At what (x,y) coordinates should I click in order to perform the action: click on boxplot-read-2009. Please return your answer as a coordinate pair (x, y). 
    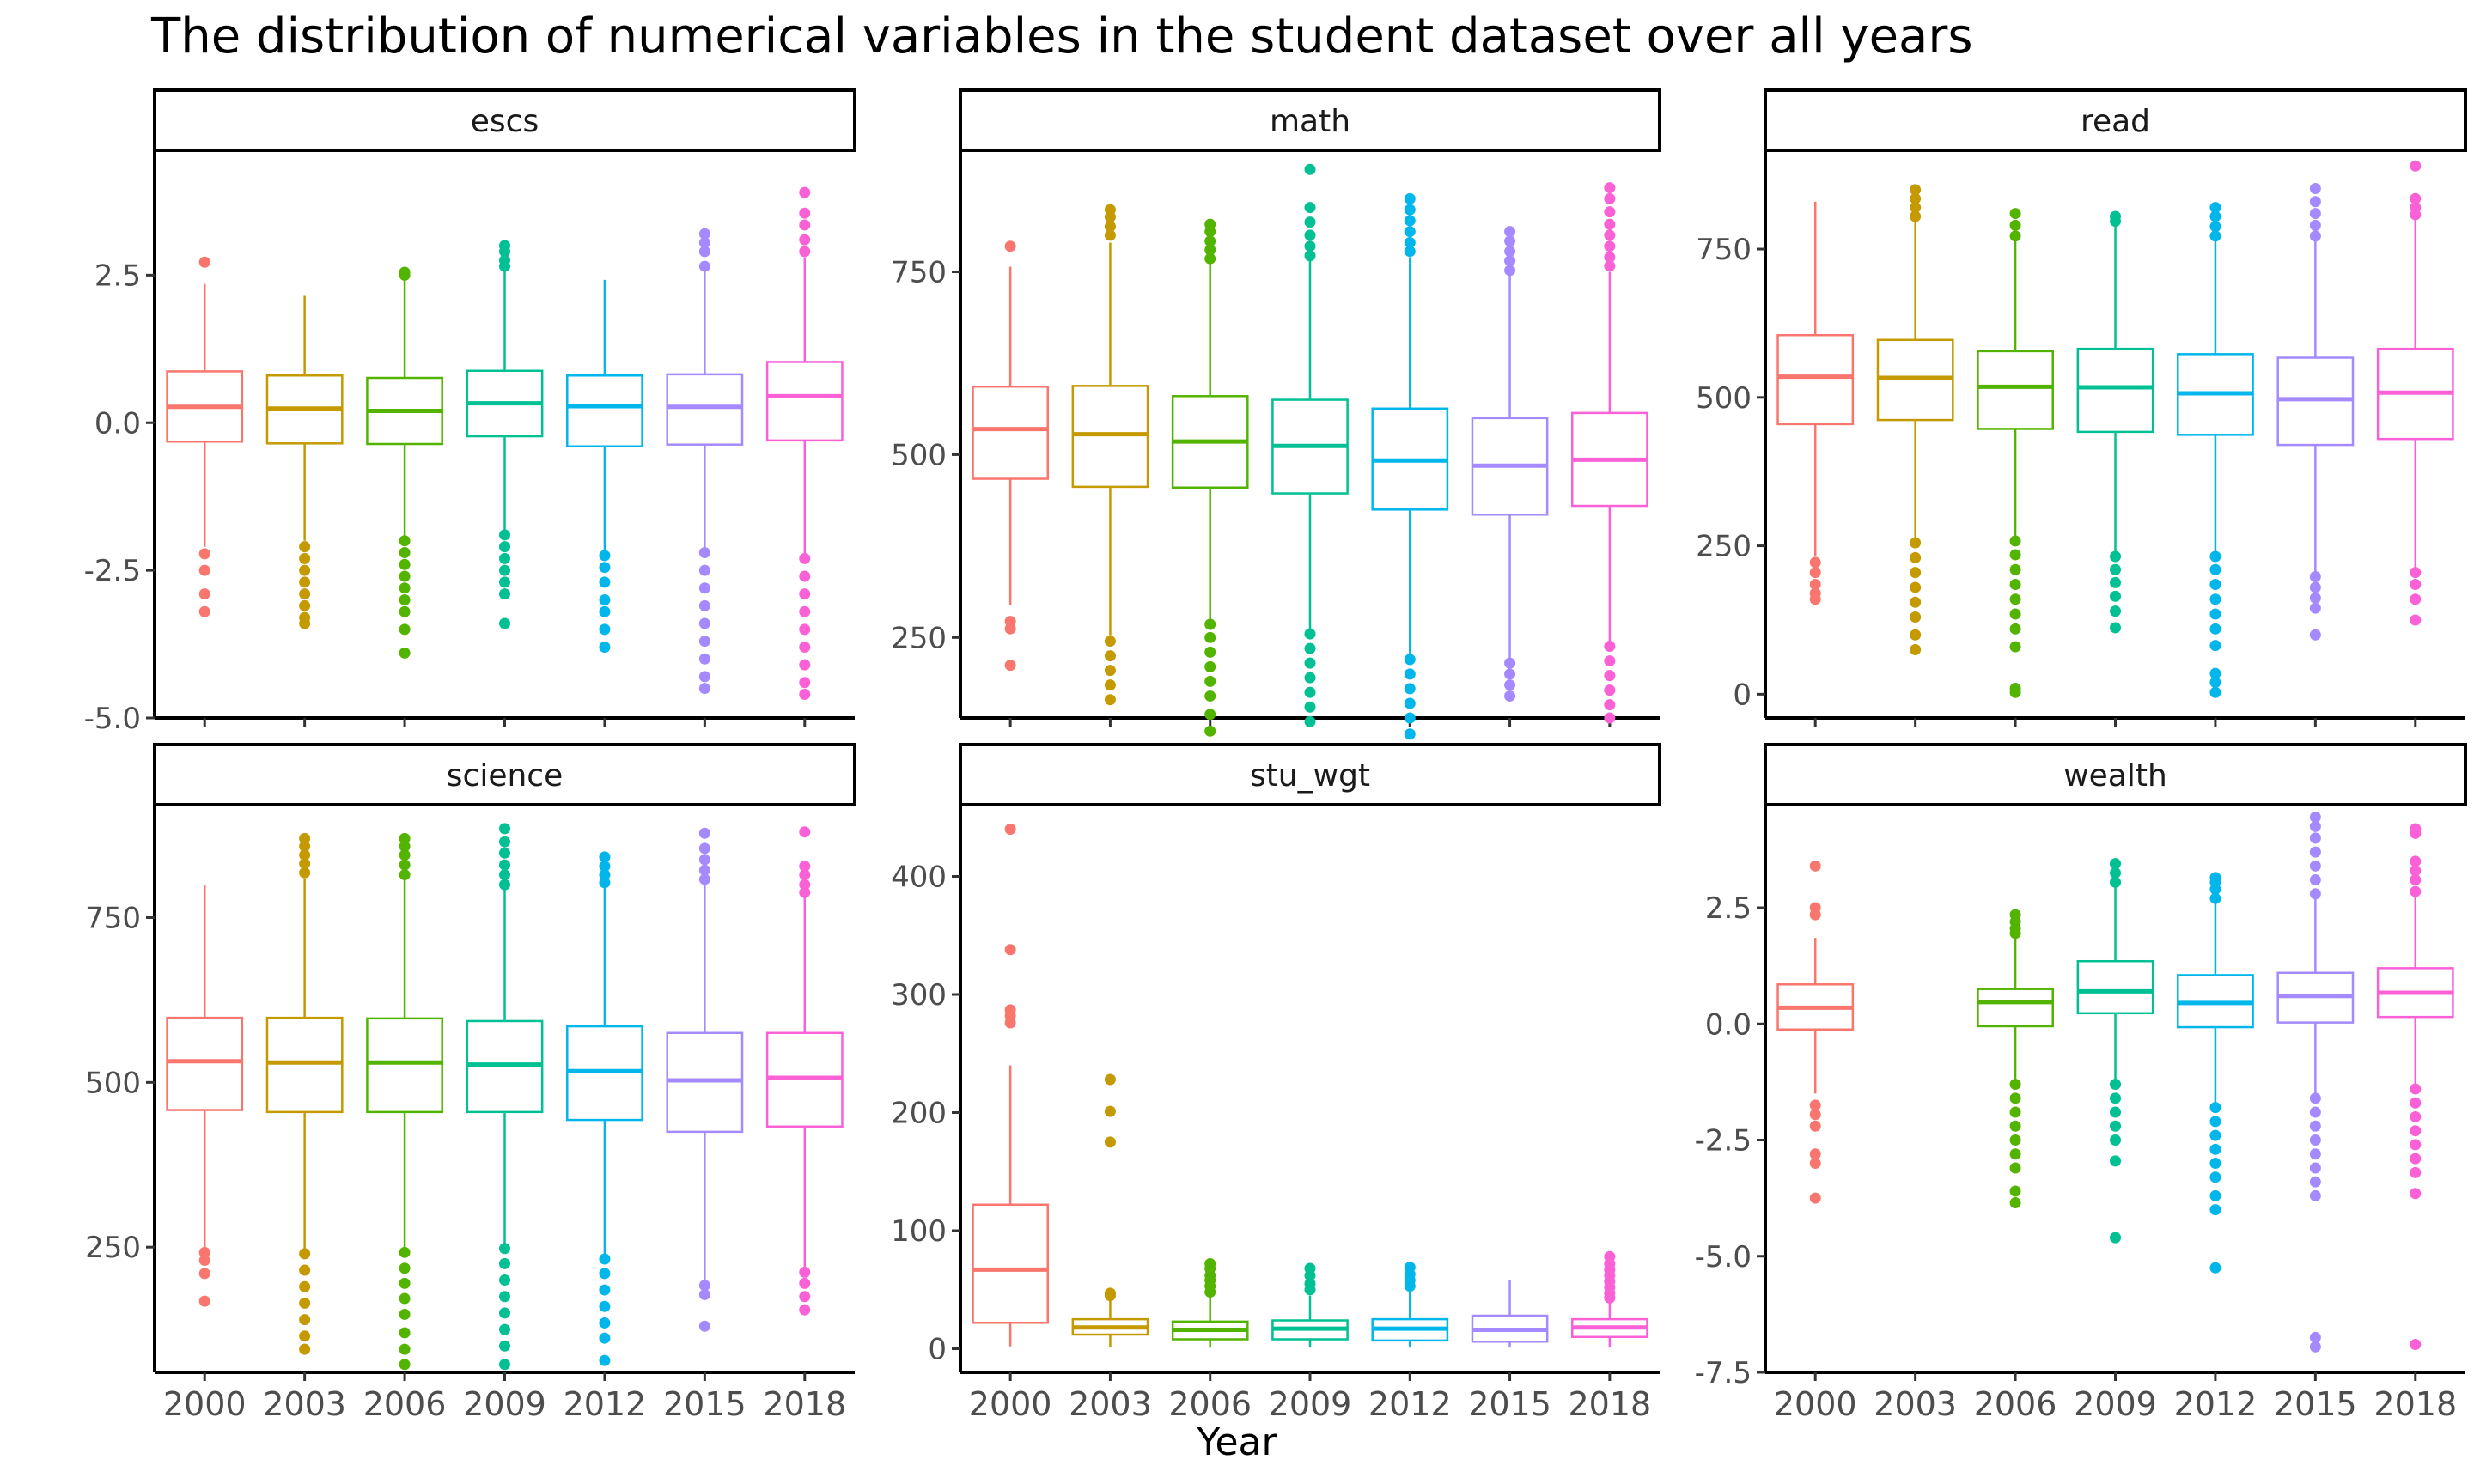
    Looking at the image, I should click on (2115, 422).